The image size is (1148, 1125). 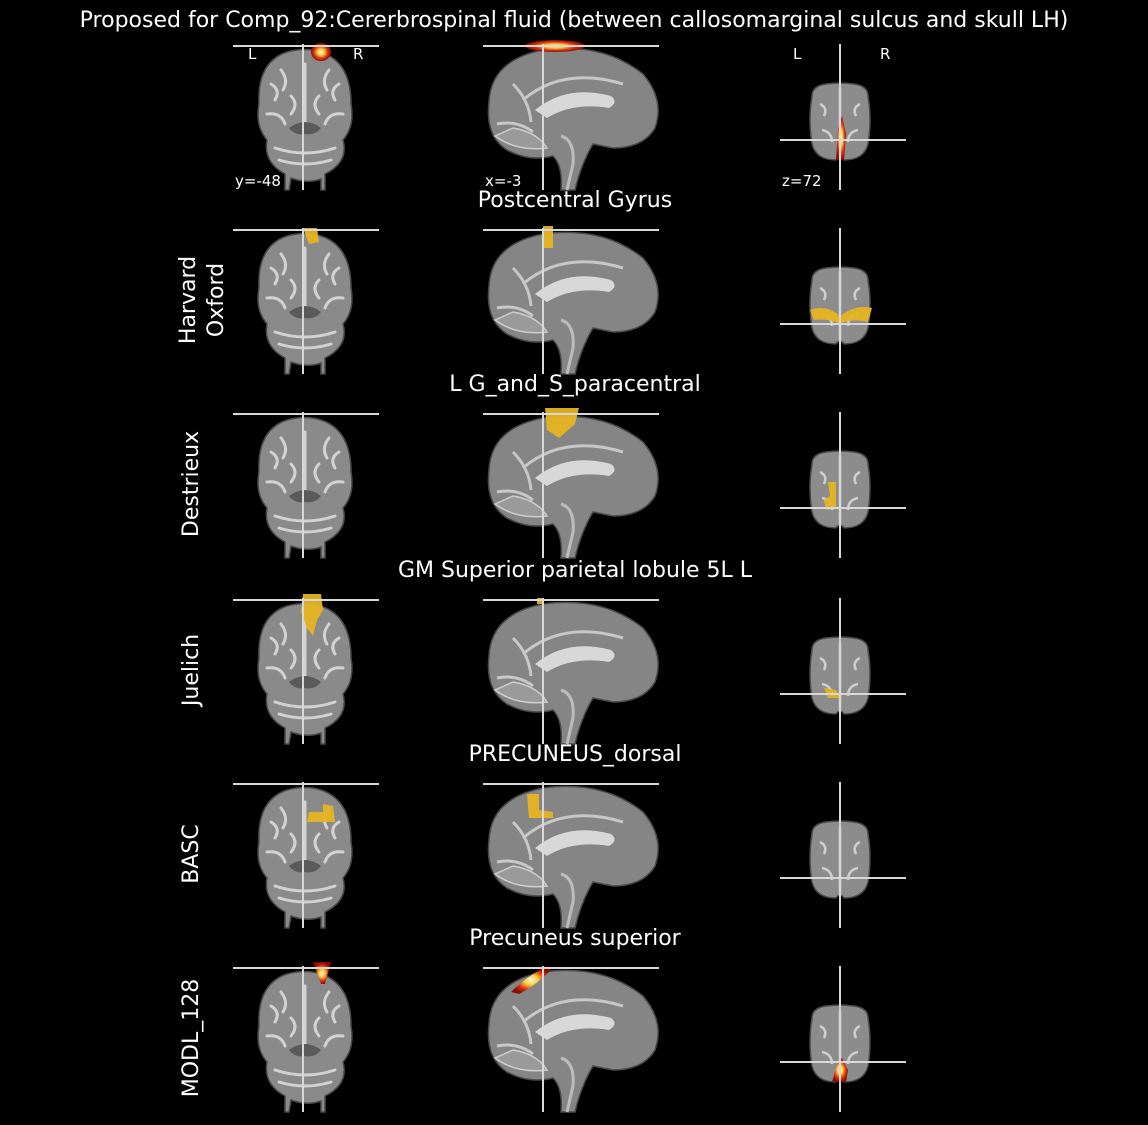 What do you see at coordinates (575, 938) in the screenshot?
I see `atlas-region-title: Precuneus superior` at bounding box center [575, 938].